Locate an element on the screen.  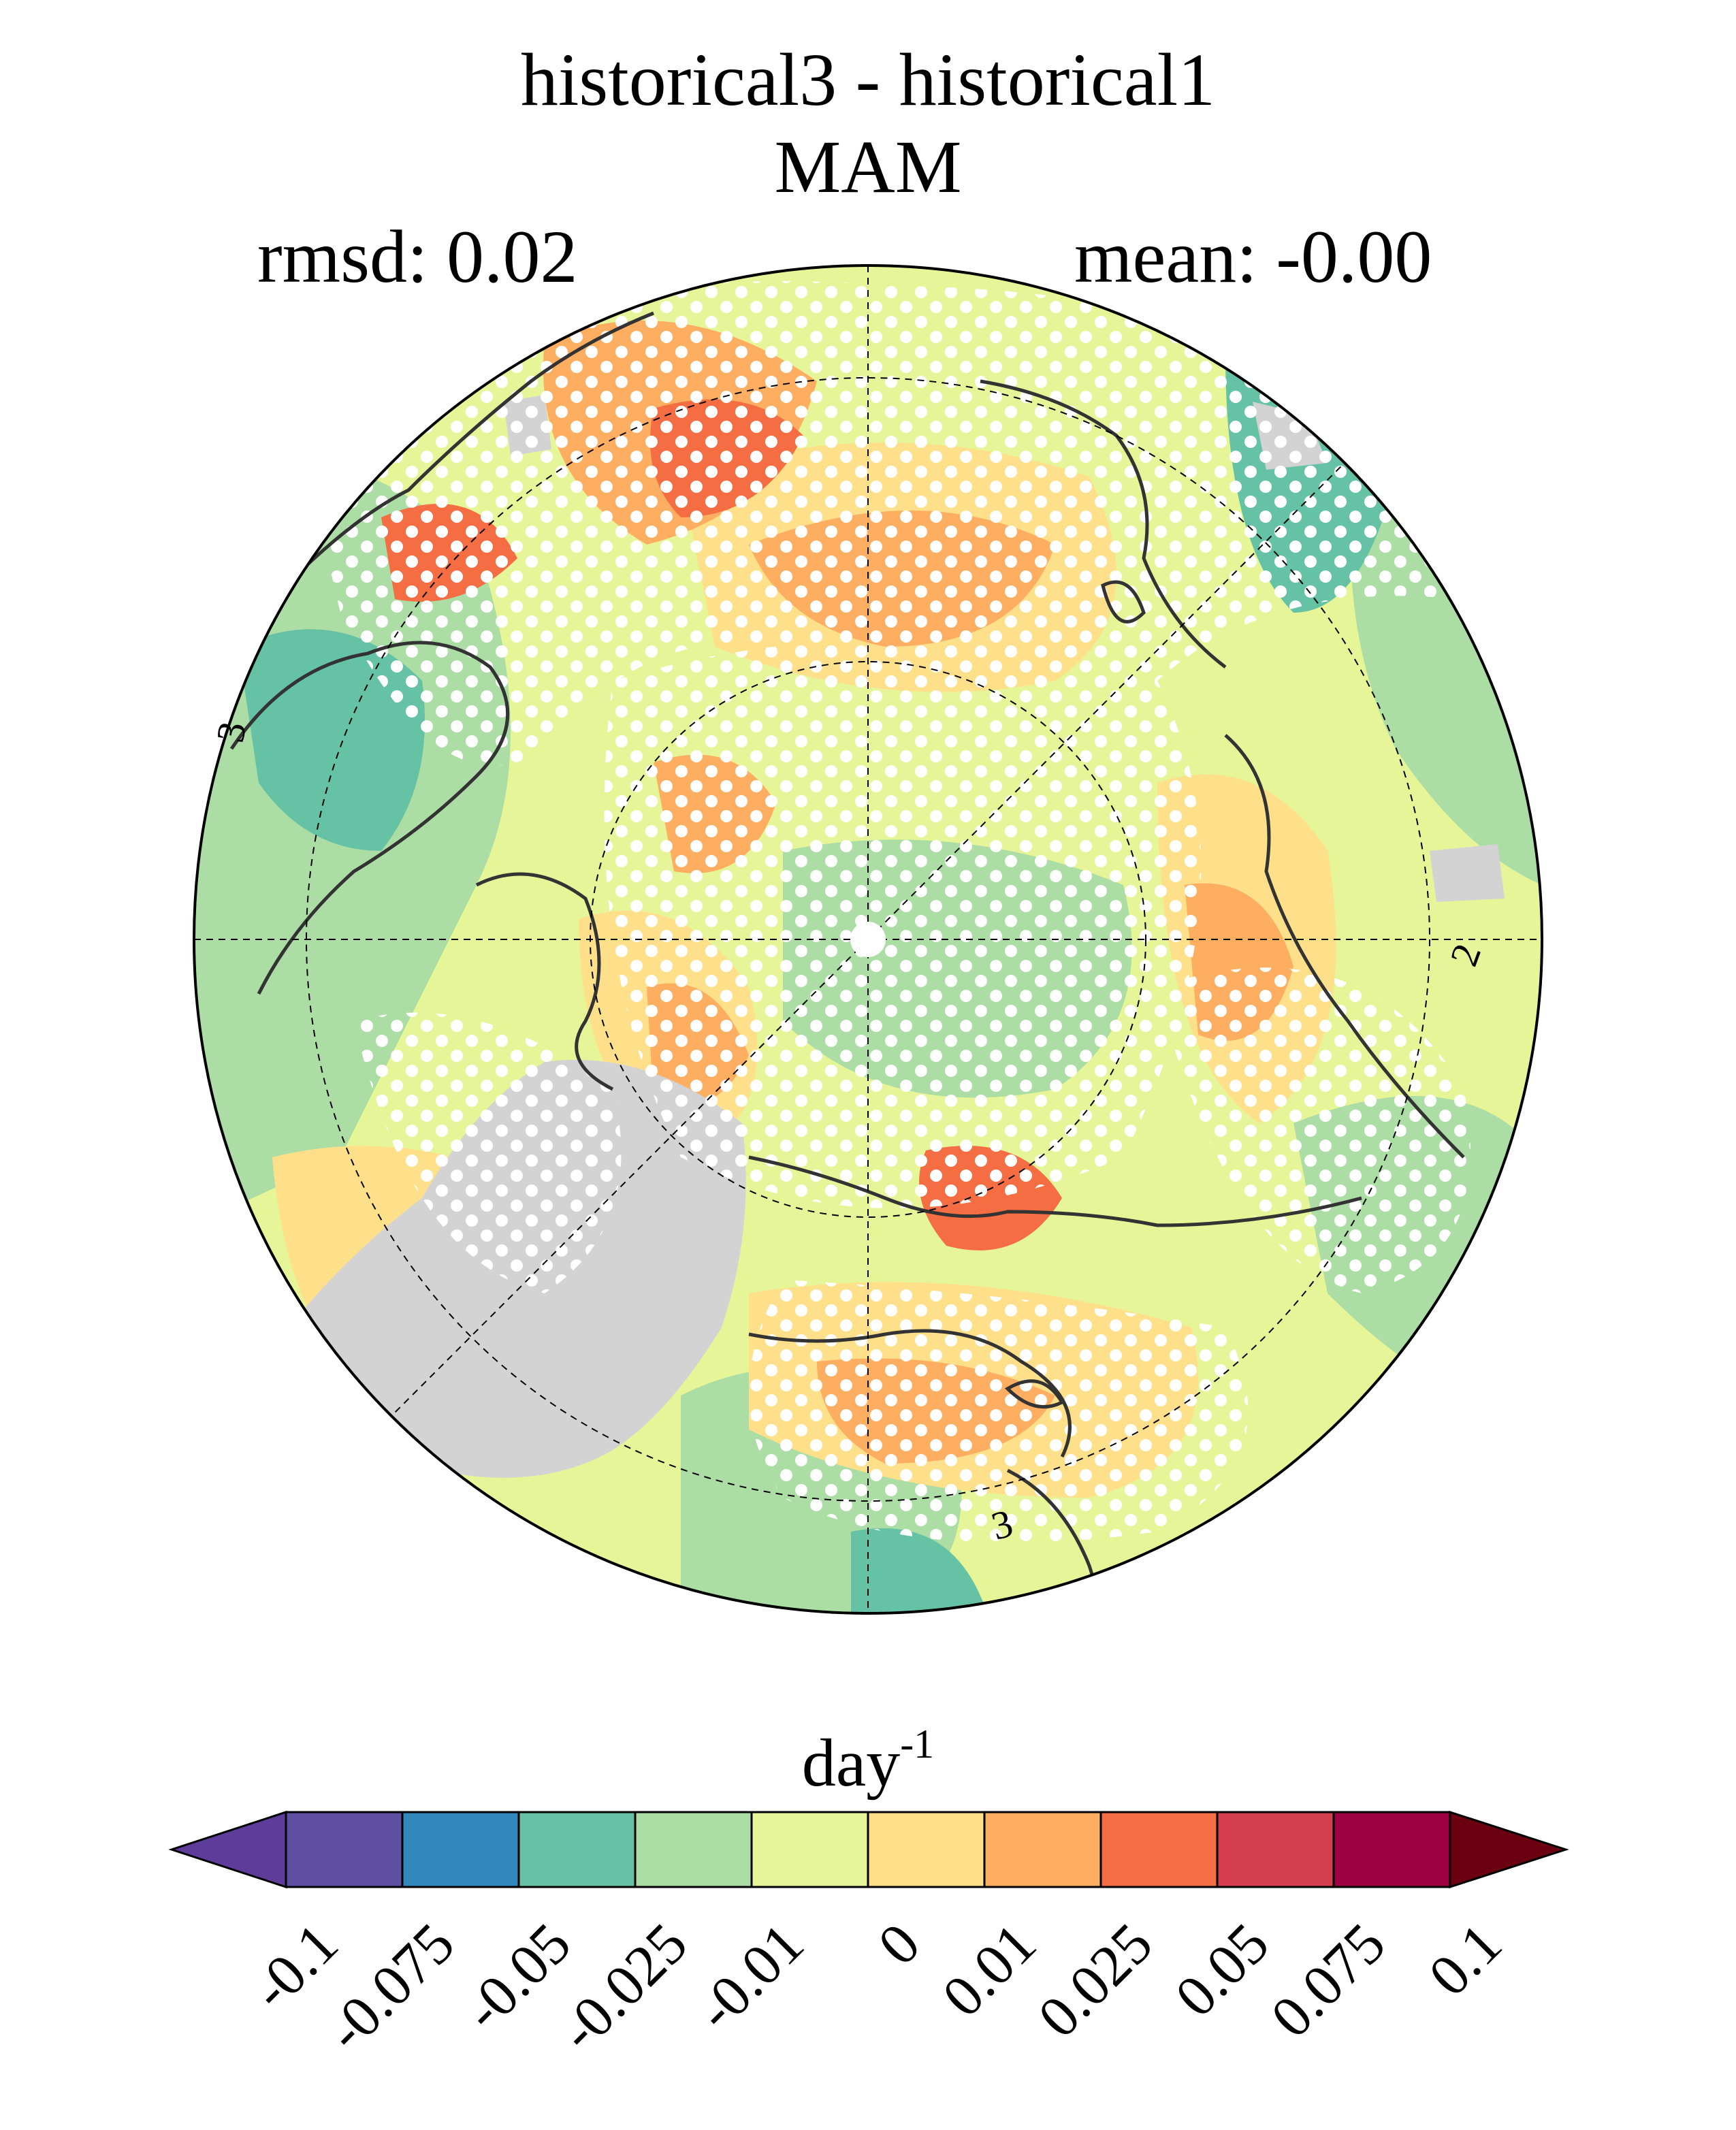
plot-title: historical3 - historical1 is located at coordinates (868, 79).